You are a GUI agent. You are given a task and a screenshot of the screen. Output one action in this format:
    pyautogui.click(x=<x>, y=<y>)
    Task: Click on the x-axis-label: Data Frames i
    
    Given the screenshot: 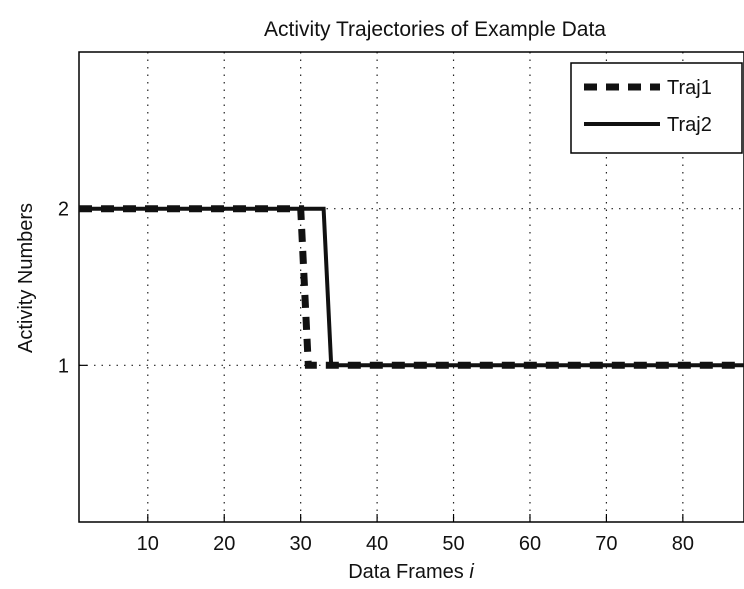 What is the action you would take?
    pyautogui.click(x=411, y=572)
    